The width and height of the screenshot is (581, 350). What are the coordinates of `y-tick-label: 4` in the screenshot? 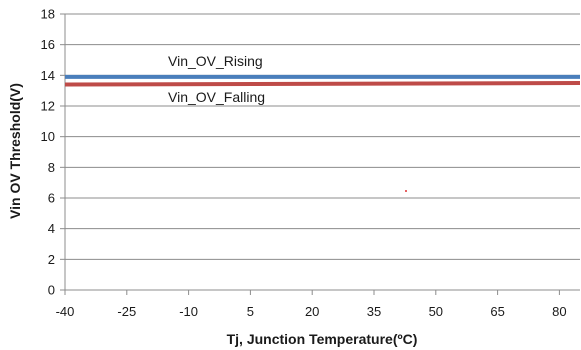 It's located at (51, 228).